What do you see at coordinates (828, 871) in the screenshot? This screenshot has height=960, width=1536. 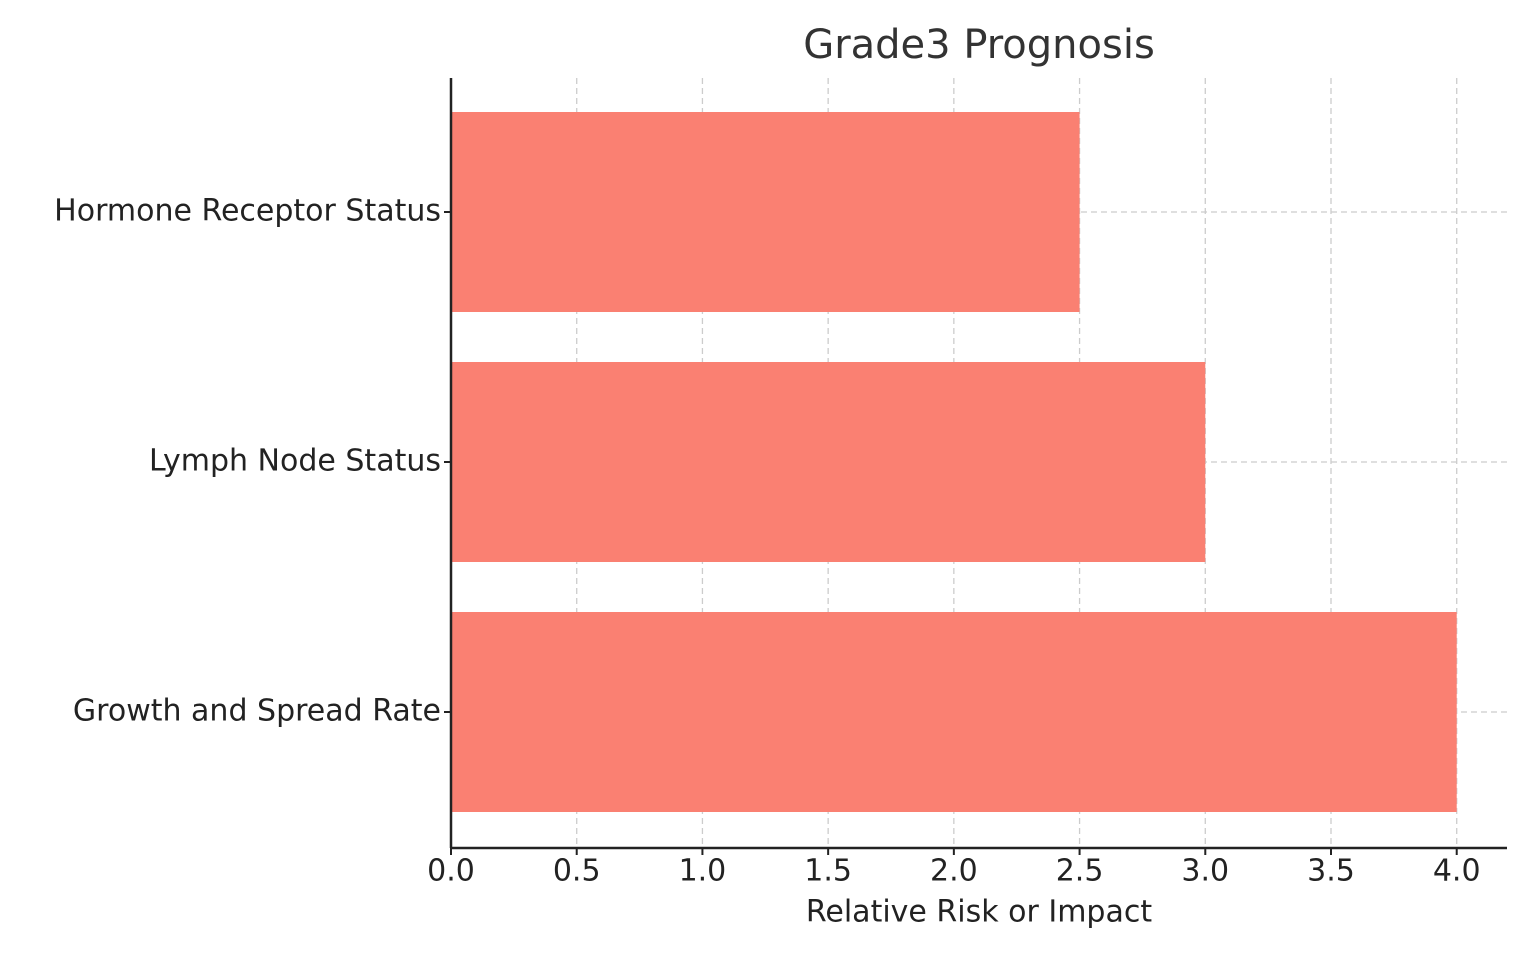 I see `x-tick-label: 1.5` at bounding box center [828, 871].